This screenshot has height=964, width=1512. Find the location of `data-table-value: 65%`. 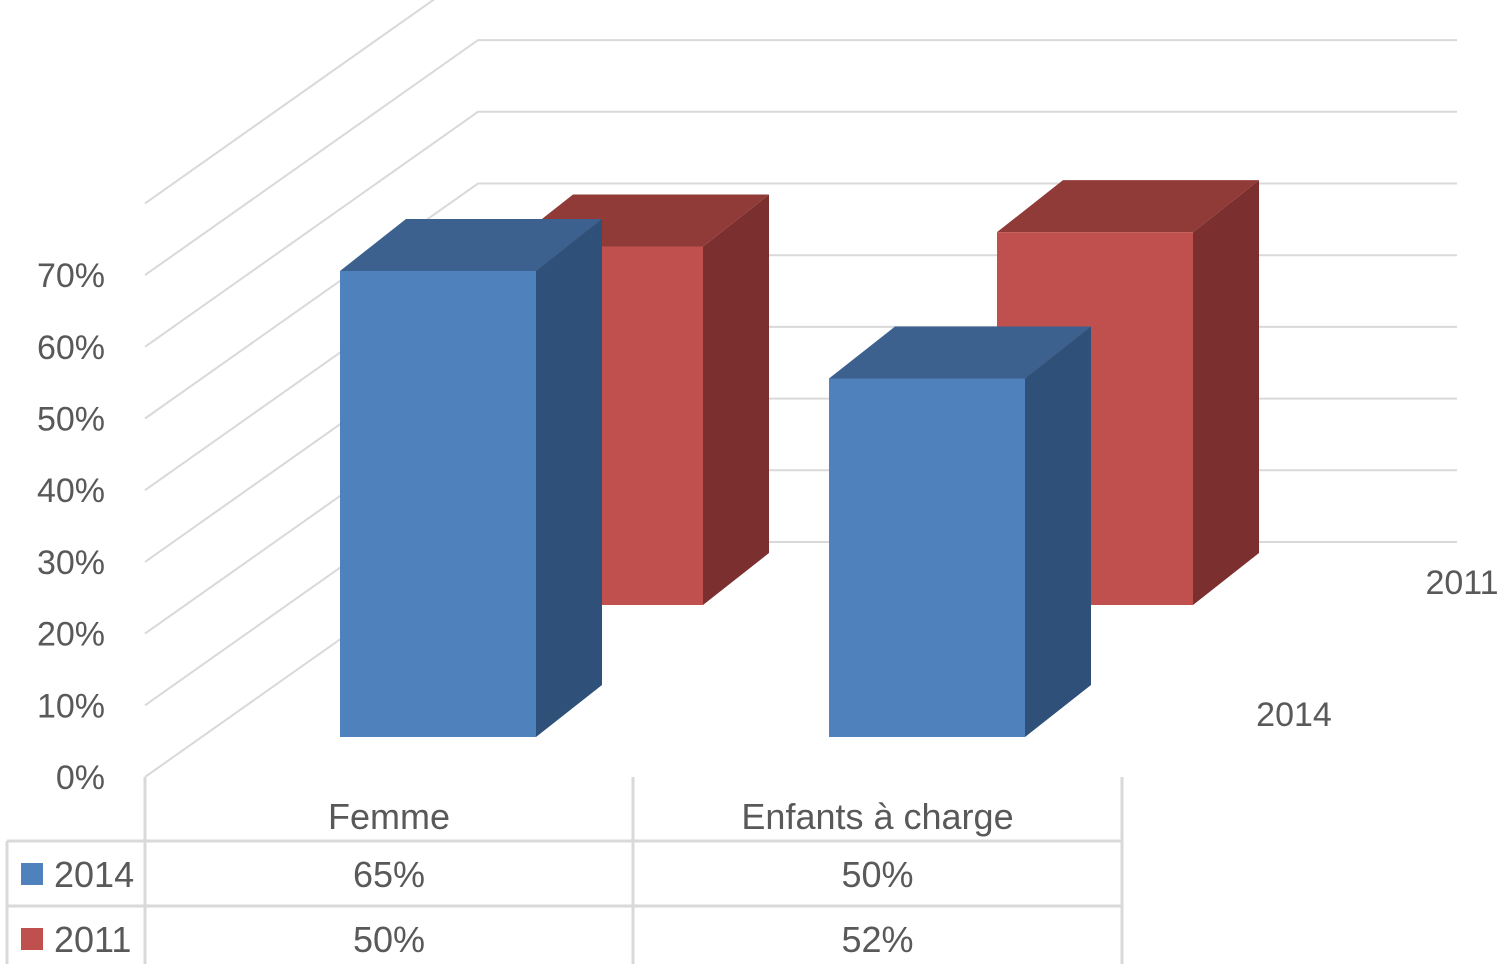

data-table-value: 65% is located at coordinates (389, 874).